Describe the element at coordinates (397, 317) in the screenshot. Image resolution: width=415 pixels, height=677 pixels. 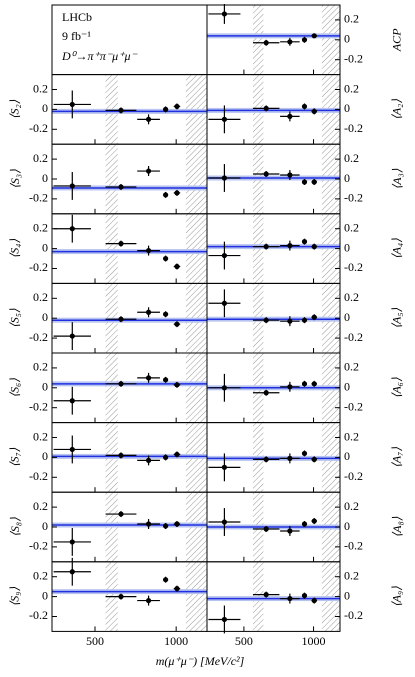
I see `y-axis-label: ⟨A₅⟩` at that location.